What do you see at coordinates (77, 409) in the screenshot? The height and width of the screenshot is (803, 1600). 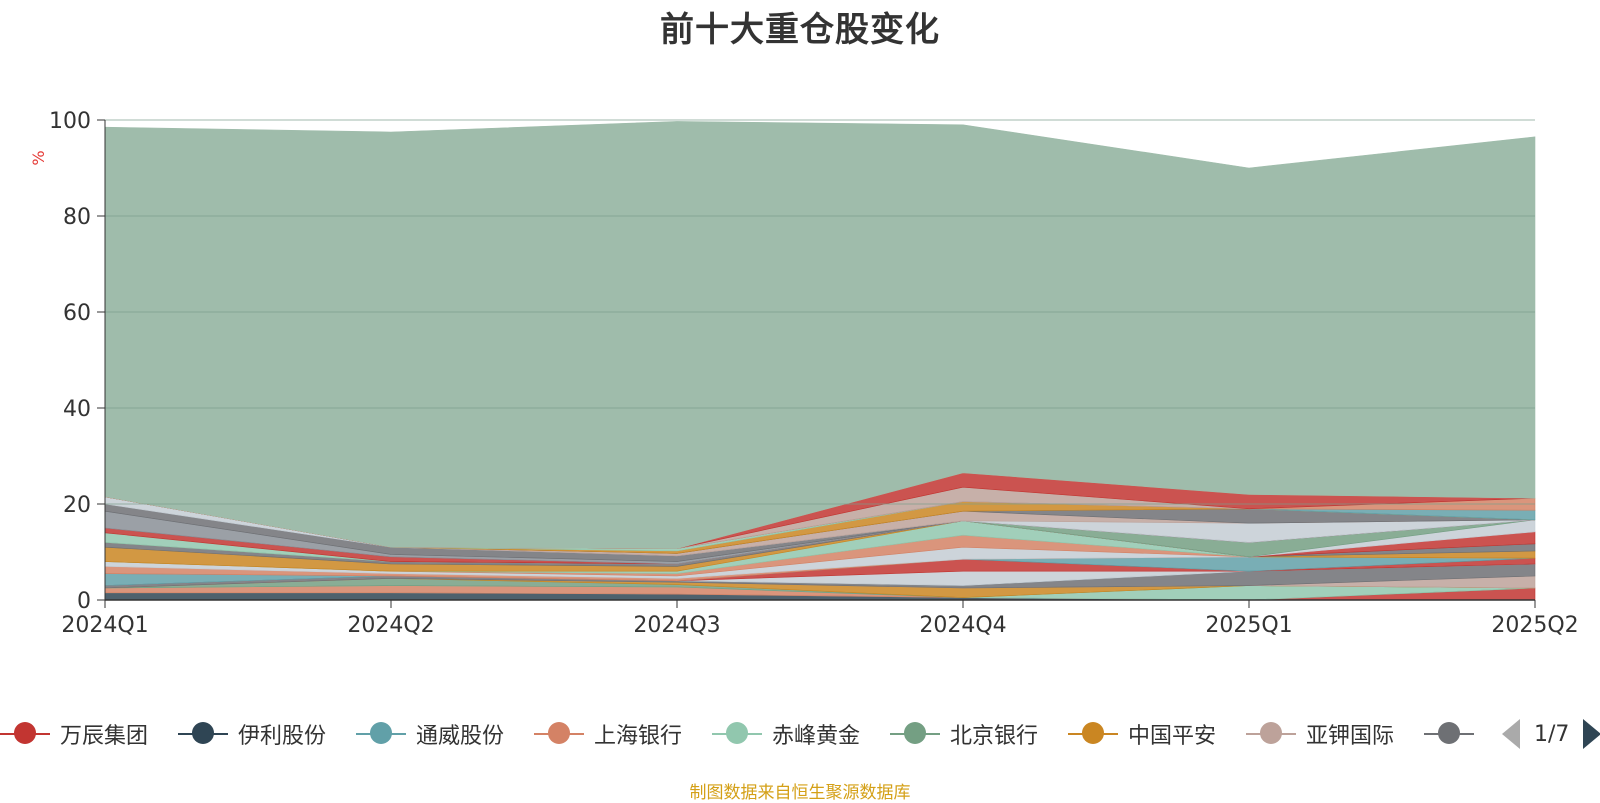 I see `y-tick-label-2: 40` at bounding box center [77, 409].